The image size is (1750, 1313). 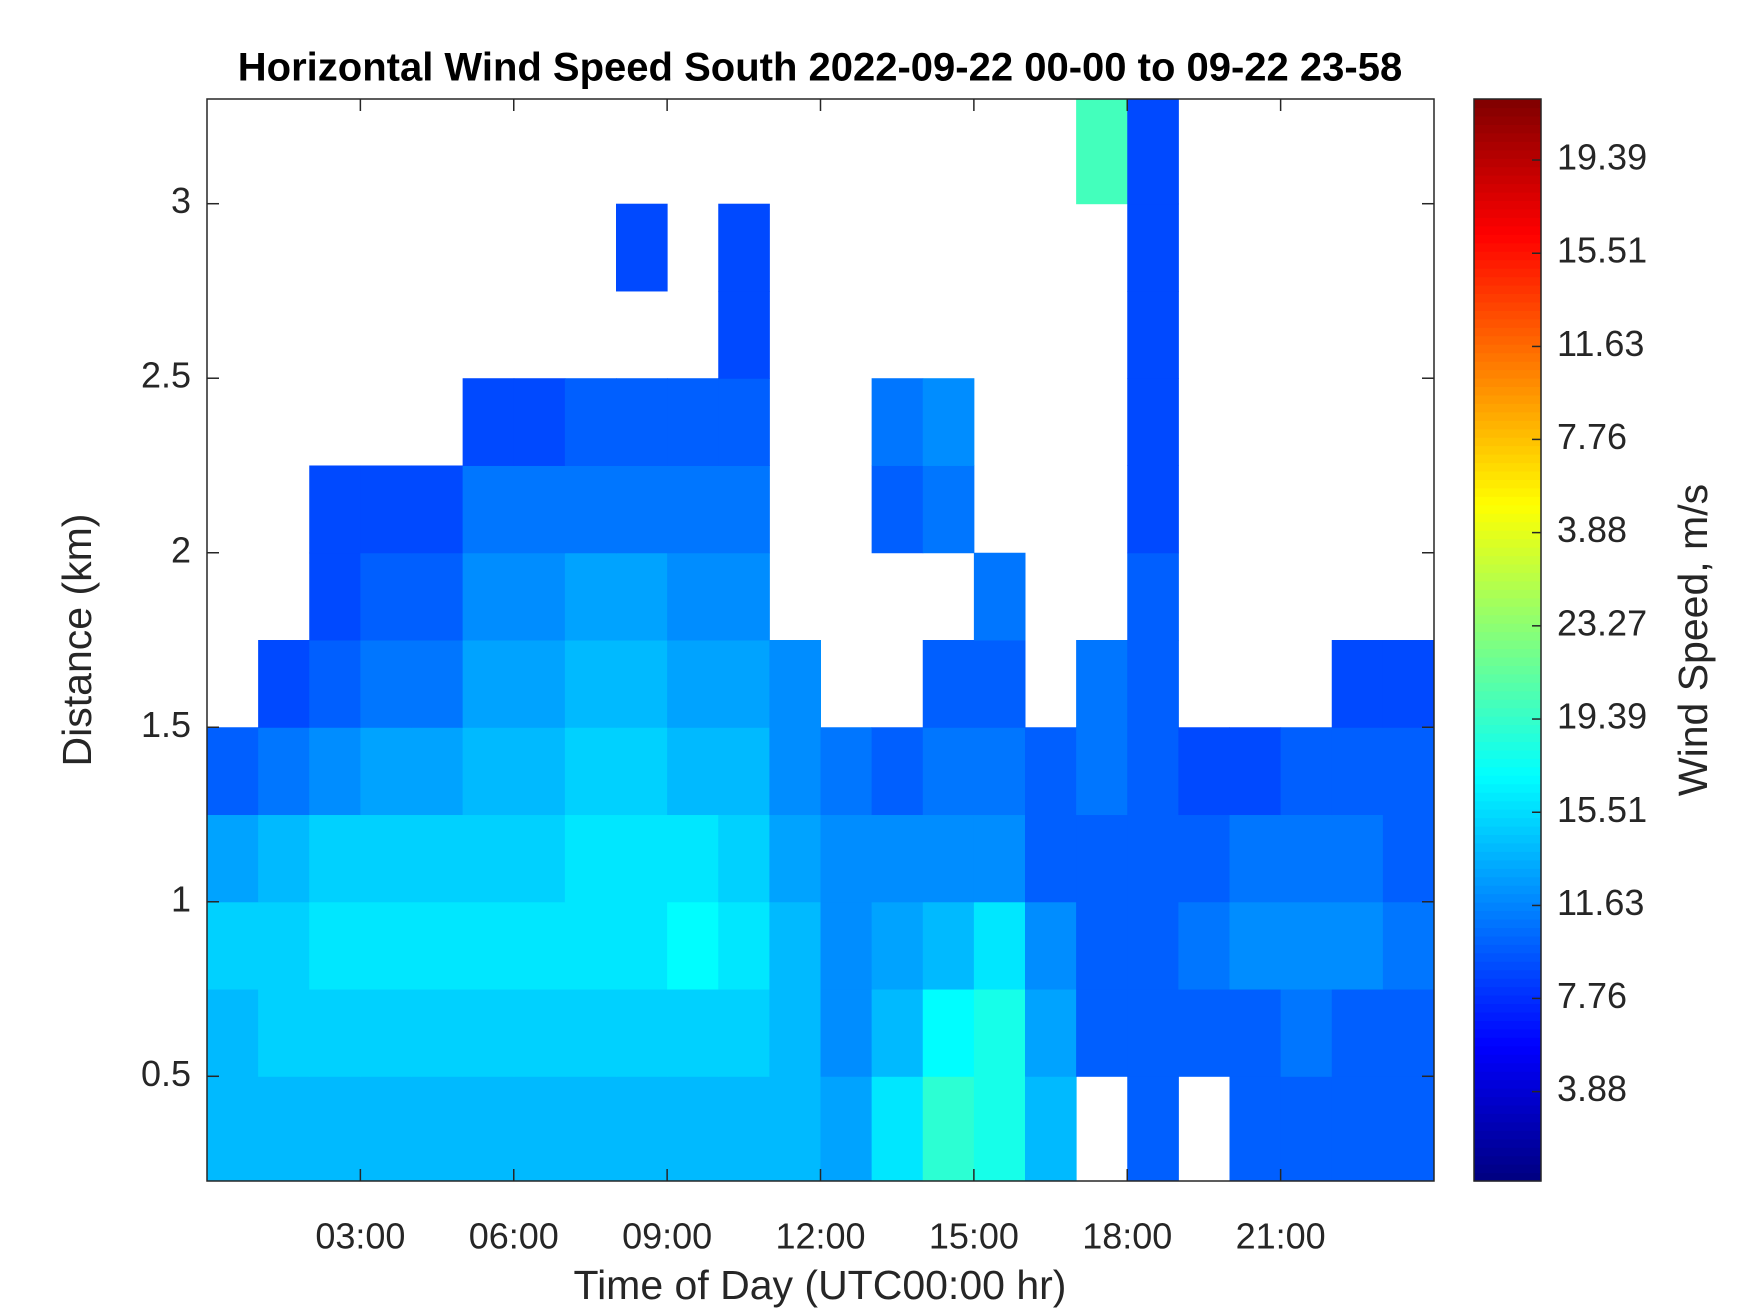 I want to click on colorbar-frame, so click(x=1507, y=640).